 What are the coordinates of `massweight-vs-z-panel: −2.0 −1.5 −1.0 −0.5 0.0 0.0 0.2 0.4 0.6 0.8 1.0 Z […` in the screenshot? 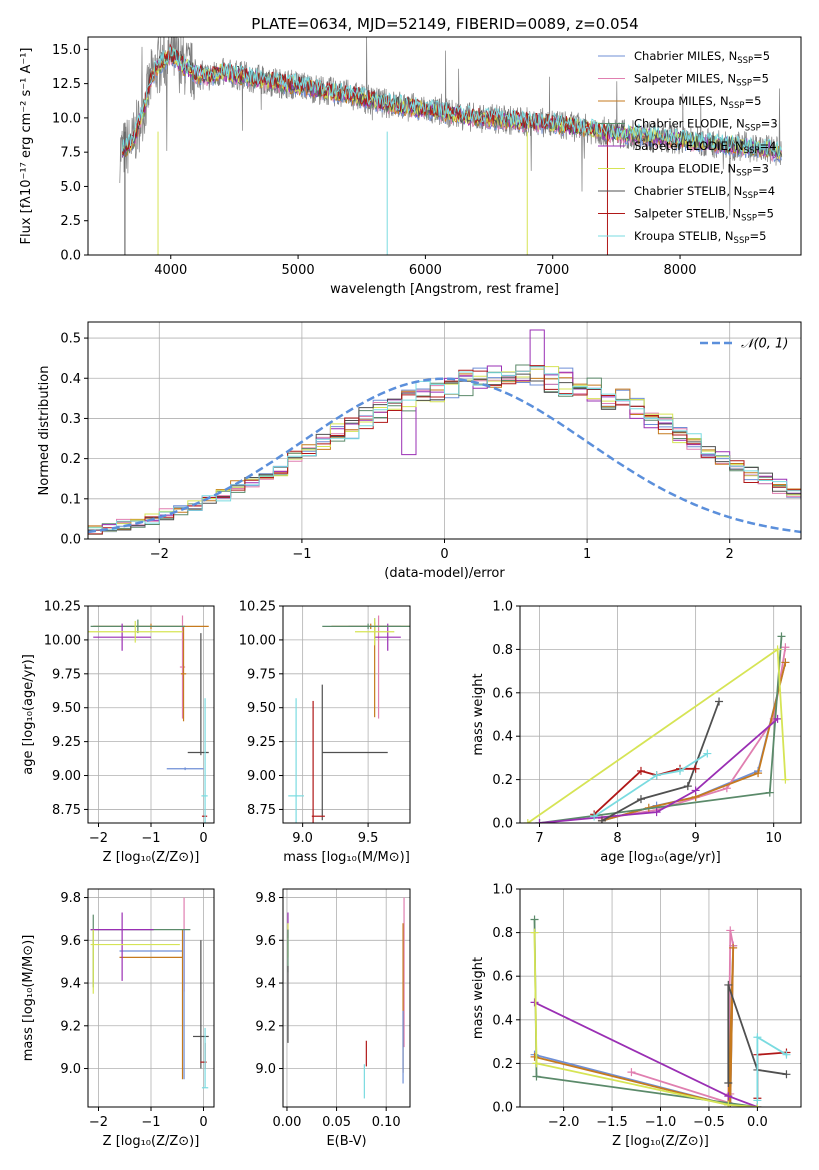 It's located at (636, 1016).